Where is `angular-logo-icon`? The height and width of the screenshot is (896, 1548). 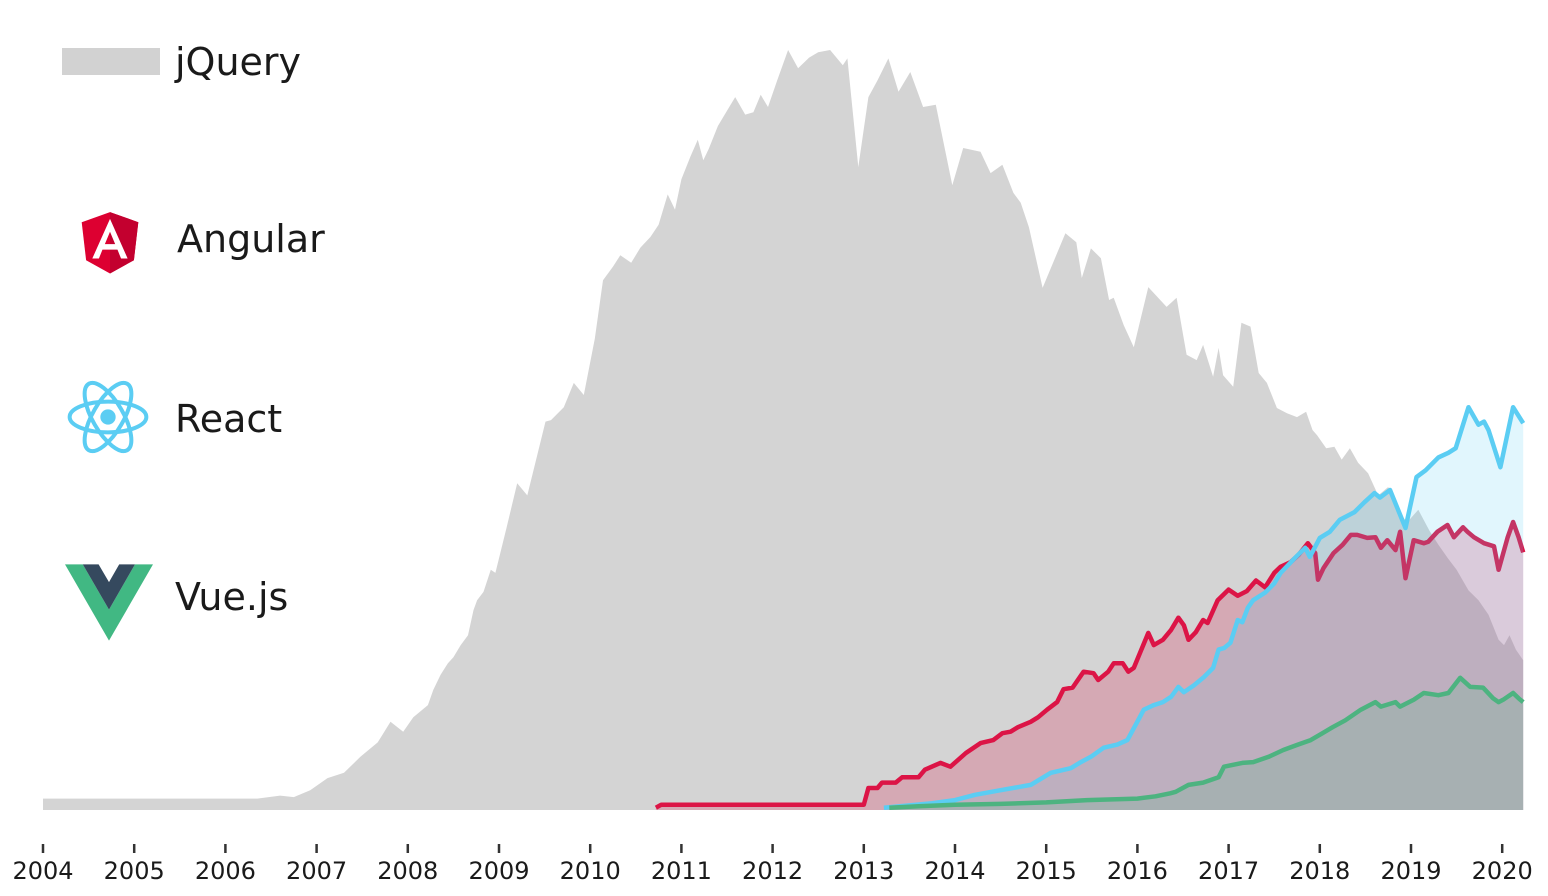 angular-logo-icon is located at coordinates (110, 243).